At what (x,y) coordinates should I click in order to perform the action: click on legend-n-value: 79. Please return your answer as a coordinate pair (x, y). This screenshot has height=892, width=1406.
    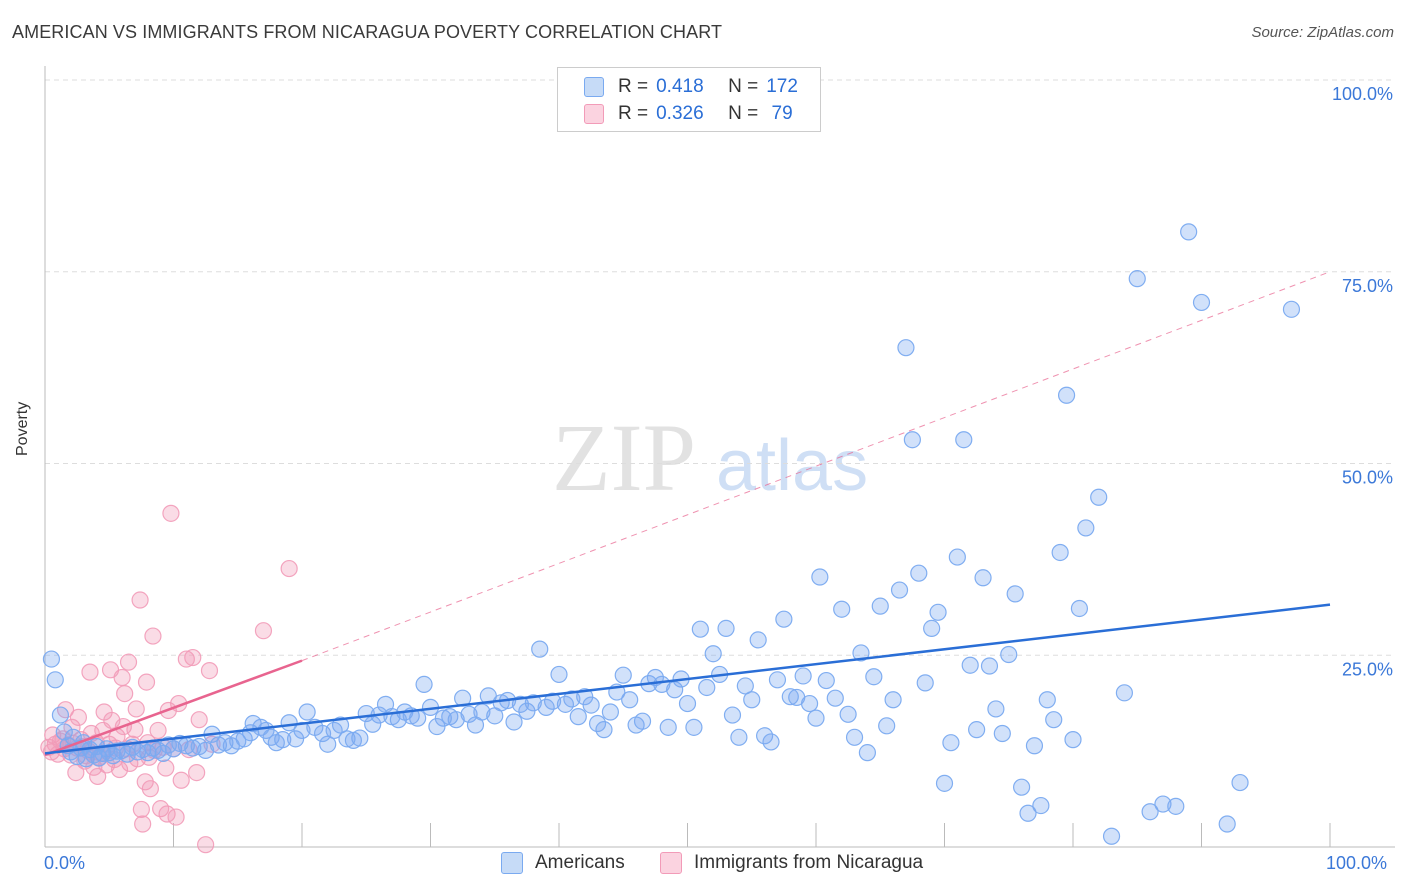
    Looking at the image, I should click on (779, 113).